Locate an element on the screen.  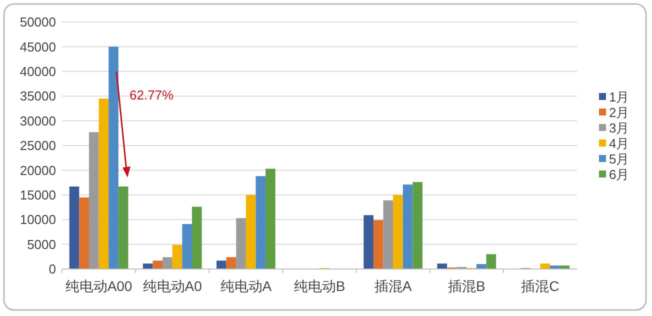
y-tick-label: 0 is located at coordinates (52, 269).